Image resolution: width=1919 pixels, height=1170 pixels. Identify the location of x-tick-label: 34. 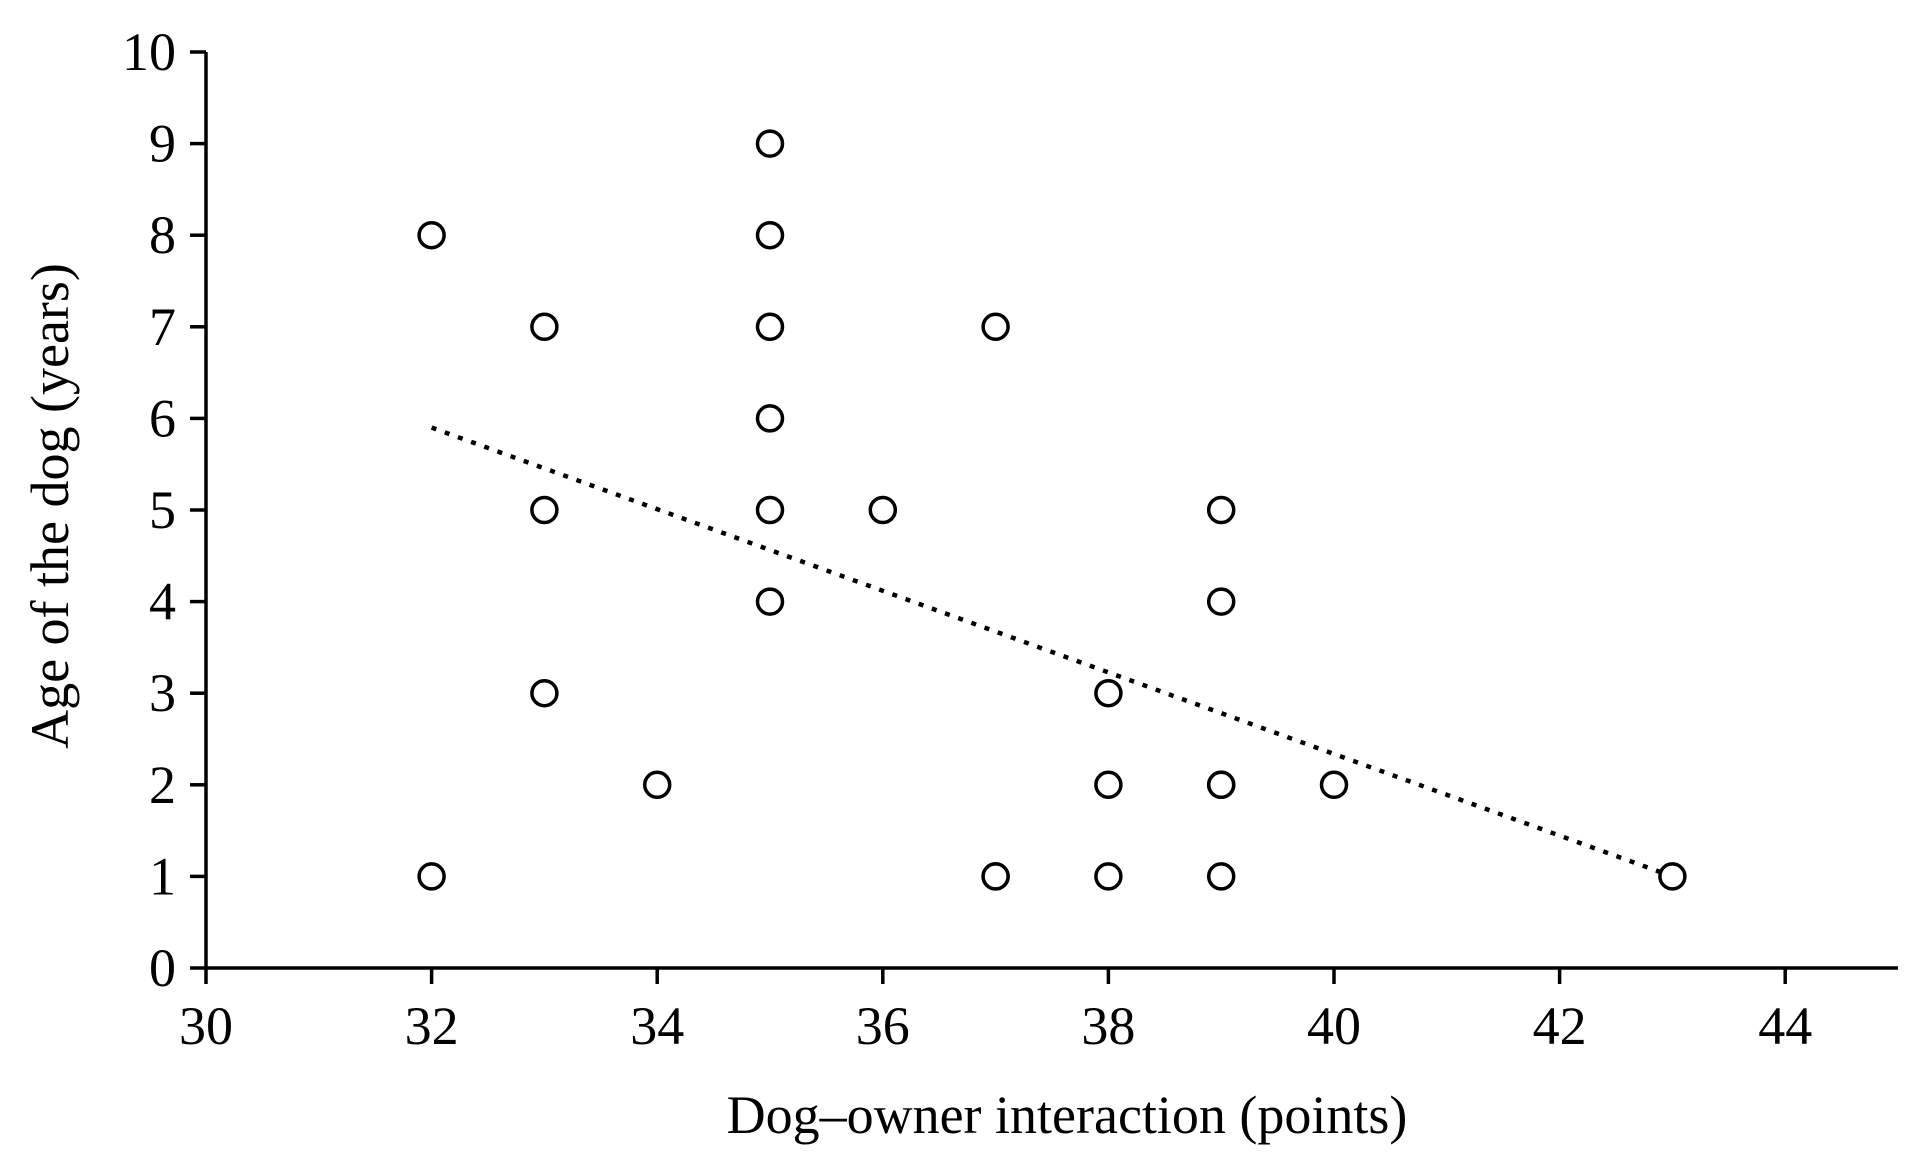
(657, 1026).